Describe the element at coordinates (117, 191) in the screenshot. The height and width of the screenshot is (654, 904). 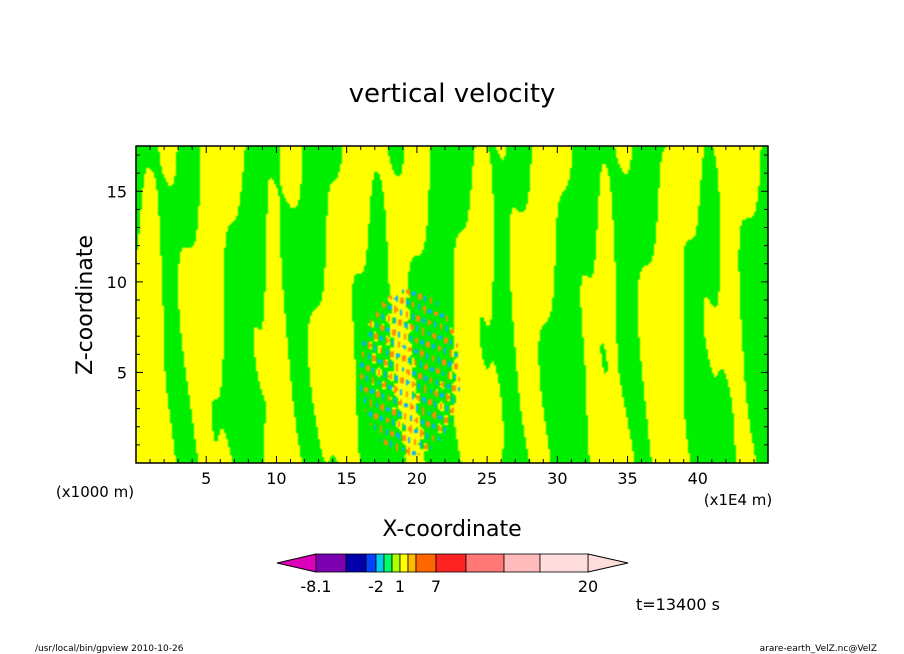
I see `y-tick-label: 15` at that location.